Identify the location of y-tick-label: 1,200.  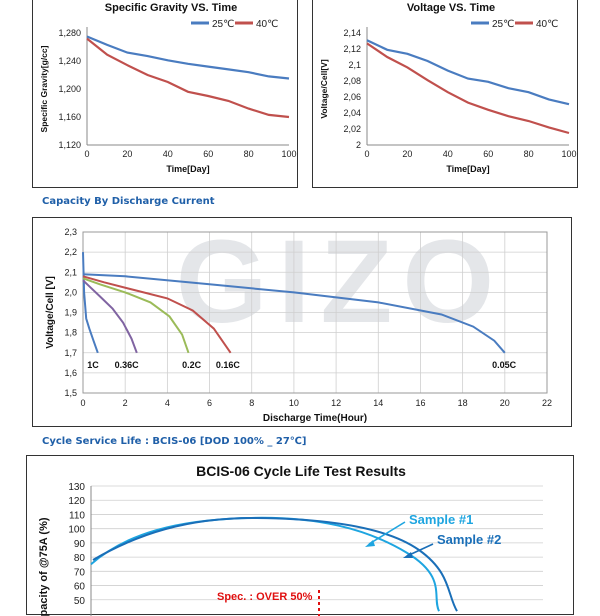
(69, 89).